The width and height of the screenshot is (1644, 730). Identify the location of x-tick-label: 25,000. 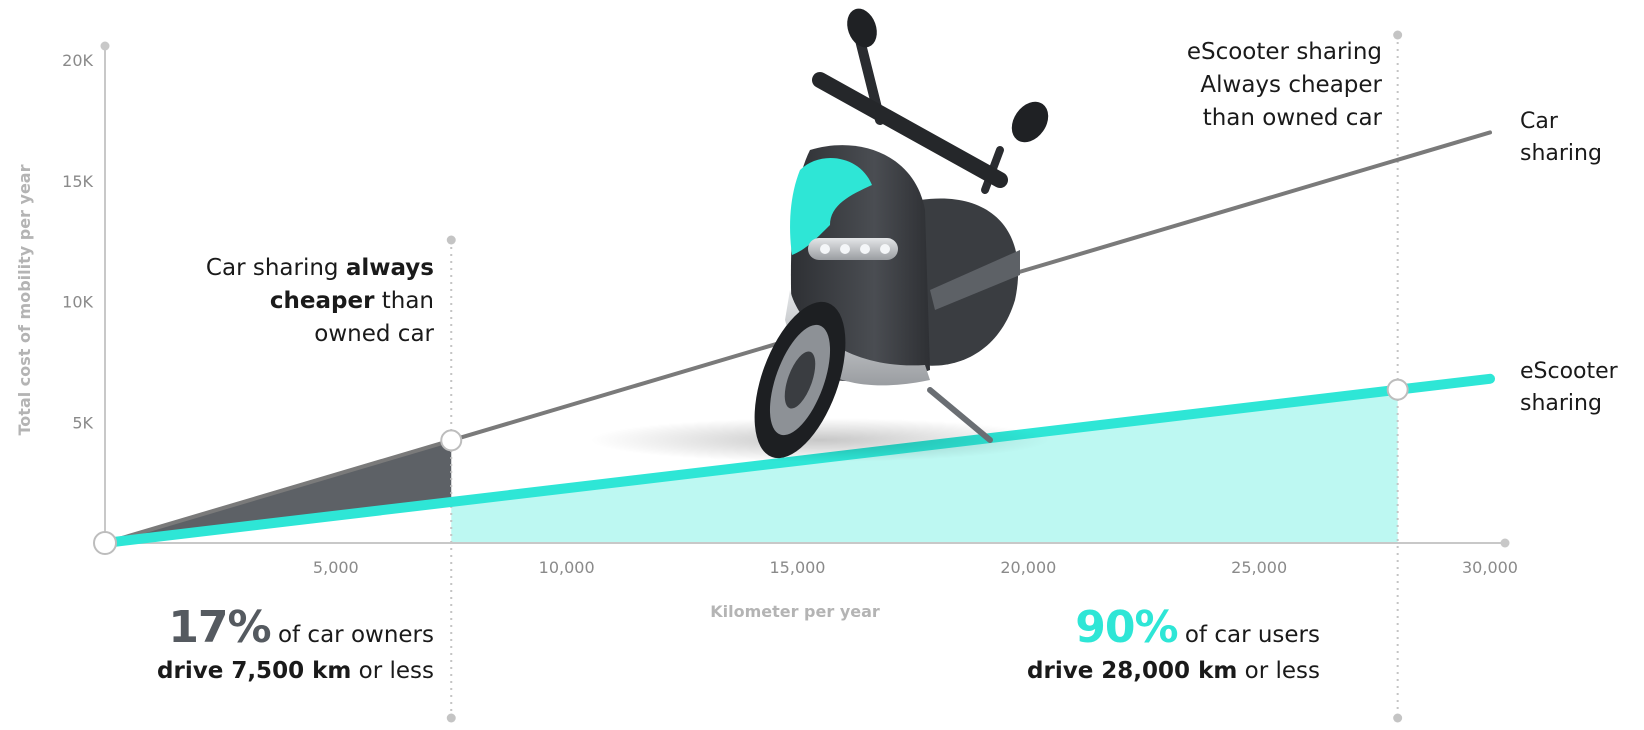
(1259, 567).